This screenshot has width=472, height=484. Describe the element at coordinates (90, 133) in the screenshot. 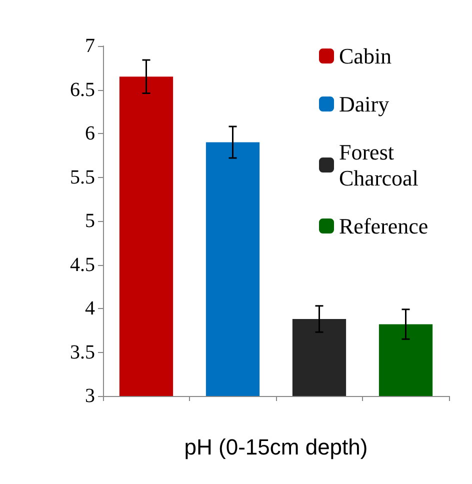

I see `y-tick-label: 6` at that location.